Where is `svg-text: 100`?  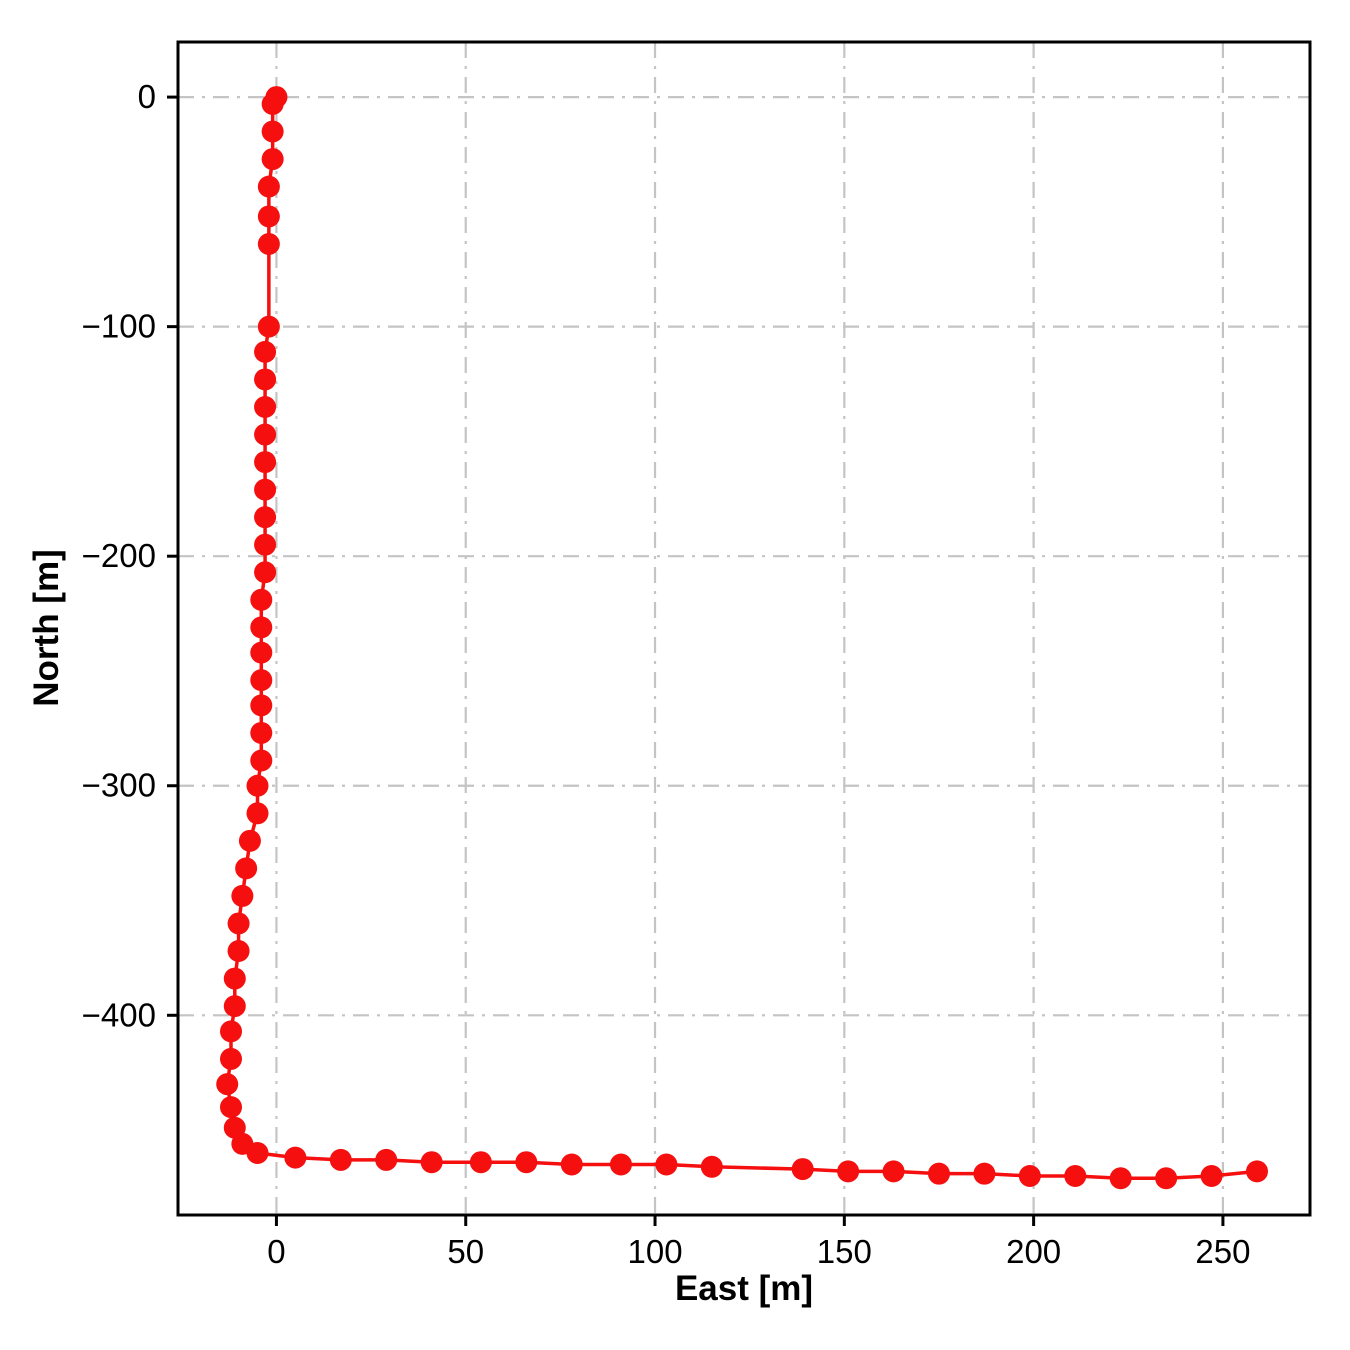 svg-text: 100 is located at coordinates (654, 1251).